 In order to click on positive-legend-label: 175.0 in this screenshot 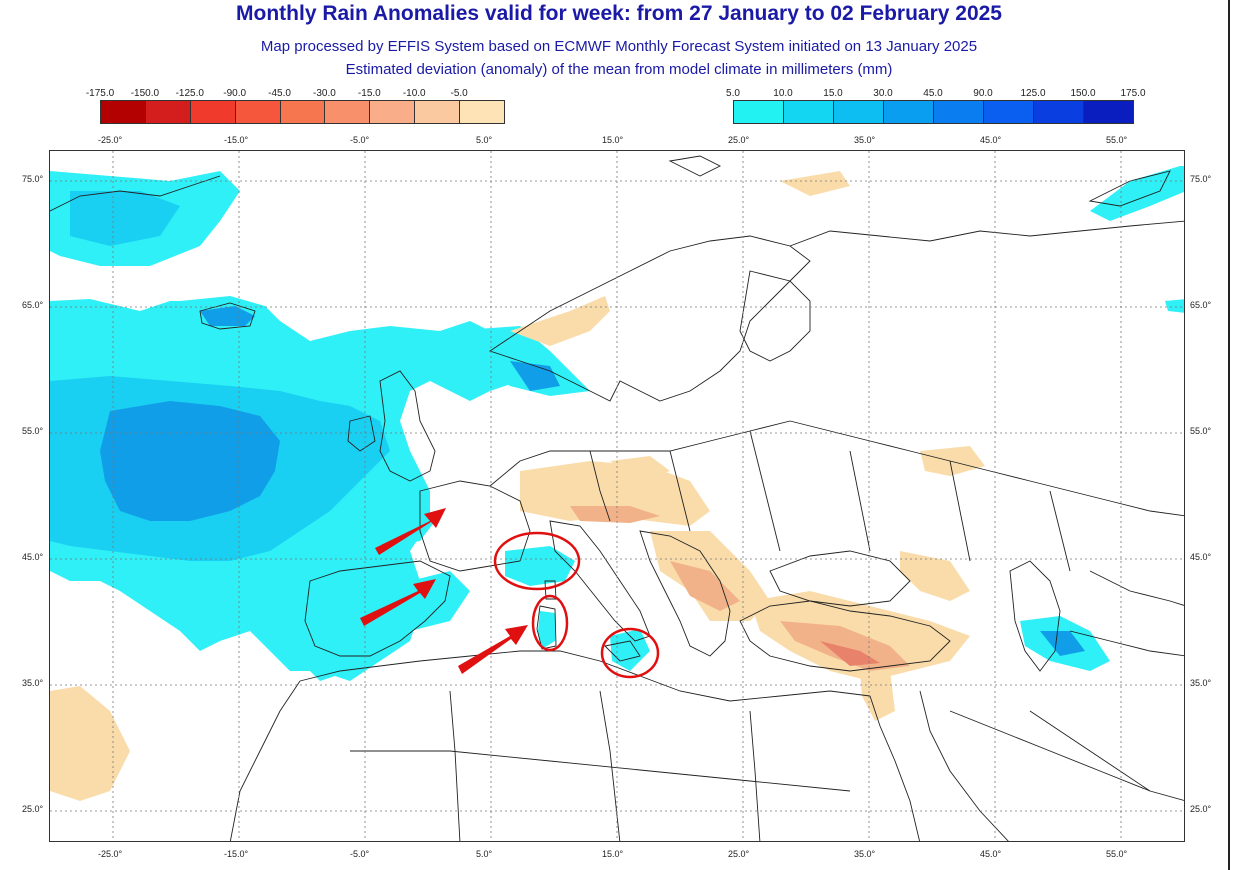, I will do `click(1133, 93)`.